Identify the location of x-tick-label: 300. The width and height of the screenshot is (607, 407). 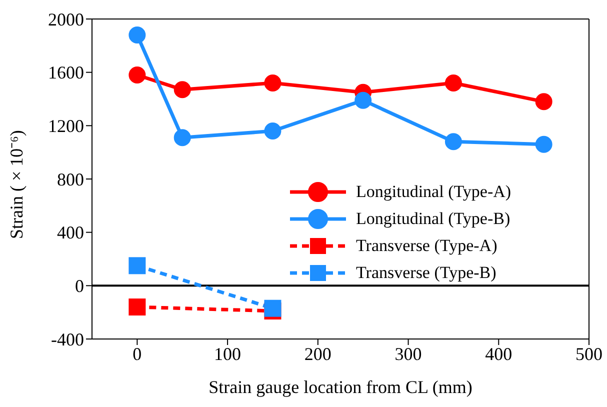
(408, 354).